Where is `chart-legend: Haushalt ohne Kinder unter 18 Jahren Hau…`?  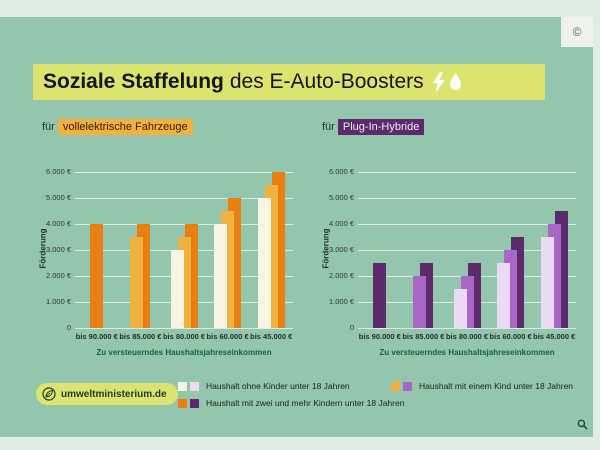
chart-legend: Haushalt ohne Kinder unter 18 Jahren Hau… is located at coordinates (378, 397).